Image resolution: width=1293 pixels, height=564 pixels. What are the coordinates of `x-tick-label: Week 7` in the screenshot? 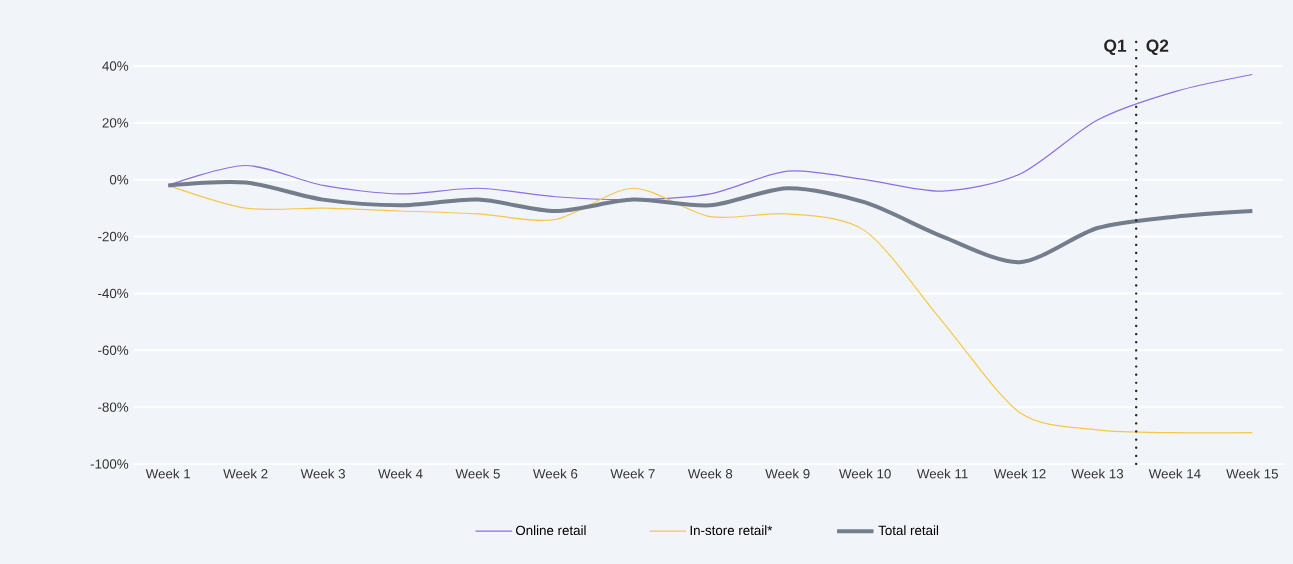 It's located at (632, 473).